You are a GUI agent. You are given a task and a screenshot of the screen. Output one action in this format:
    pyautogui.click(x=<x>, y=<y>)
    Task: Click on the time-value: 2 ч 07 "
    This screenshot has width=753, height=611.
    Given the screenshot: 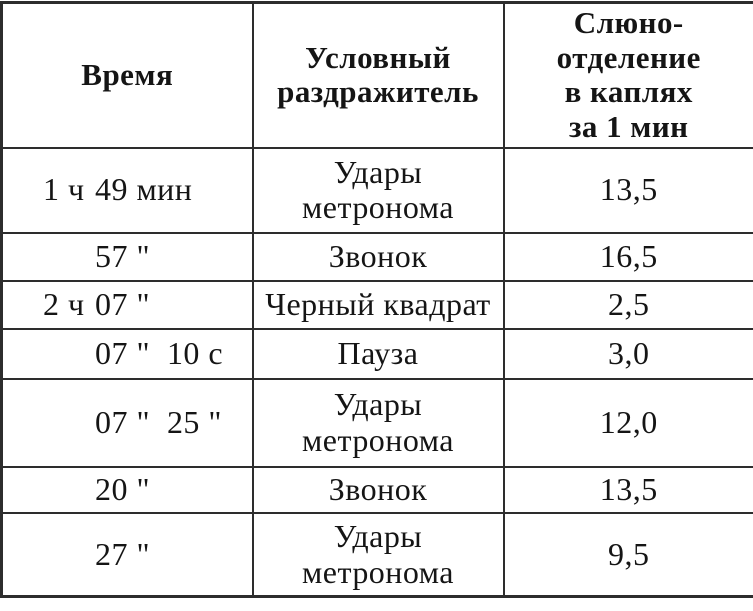 What is the action you would take?
    pyautogui.click(x=127, y=304)
    